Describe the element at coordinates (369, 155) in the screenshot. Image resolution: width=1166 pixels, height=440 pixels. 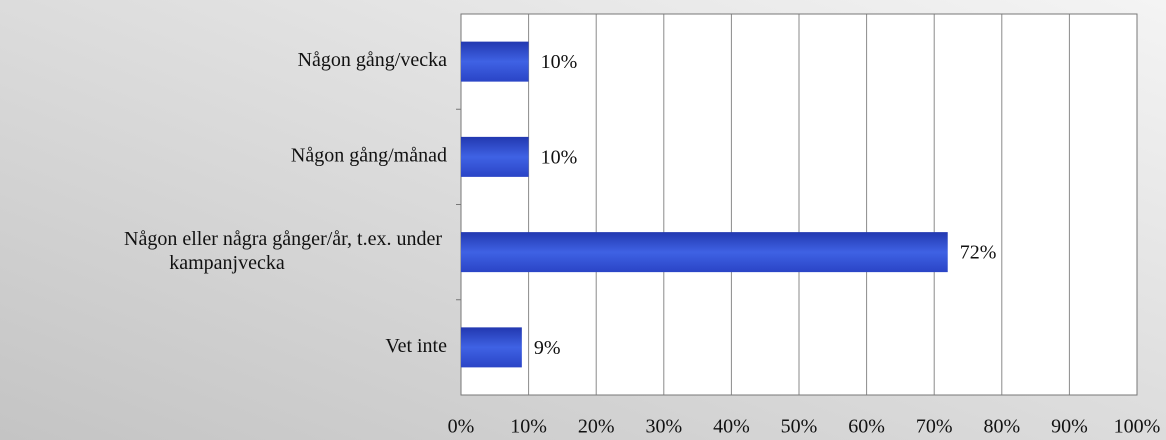
I see `y-tick-label: Någon gång/månad` at that location.